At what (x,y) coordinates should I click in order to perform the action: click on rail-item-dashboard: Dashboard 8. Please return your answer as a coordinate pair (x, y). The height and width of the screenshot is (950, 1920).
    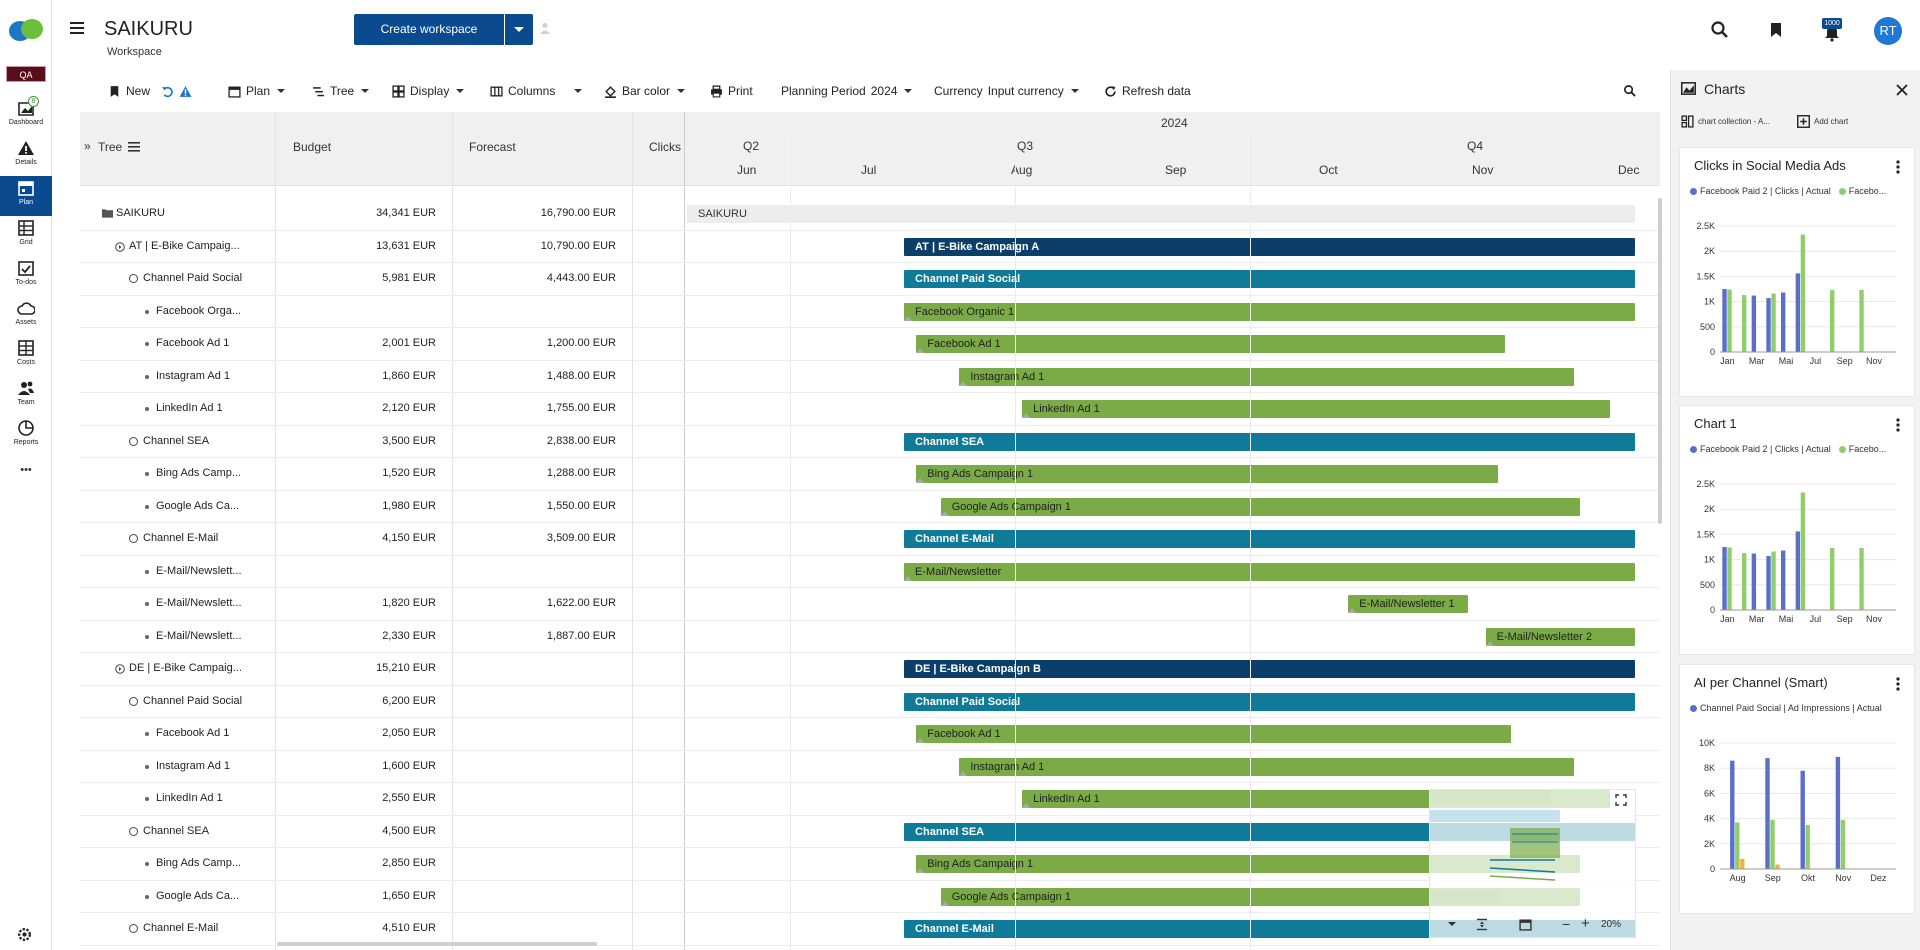
    Looking at the image, I should click on (26, 116).